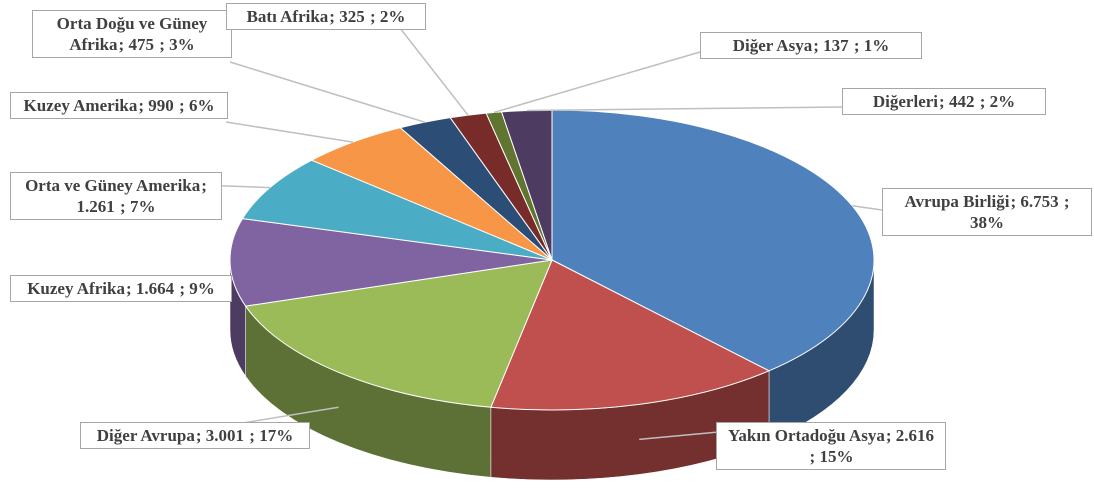 The image size is (1094, 490). I want to click on val: 442, so click(961, 101).